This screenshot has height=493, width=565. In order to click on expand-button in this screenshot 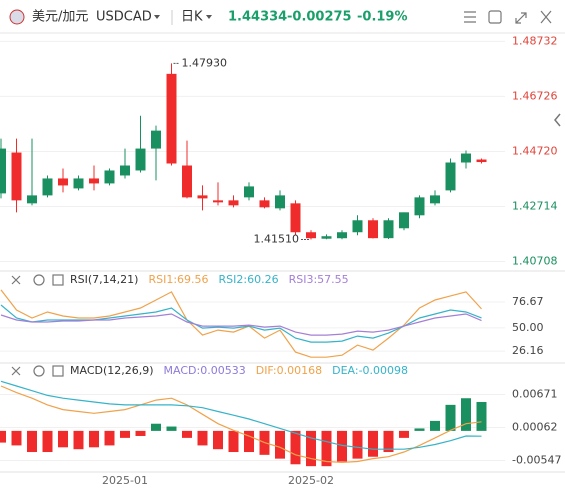, I will do `click(521, 18)`.